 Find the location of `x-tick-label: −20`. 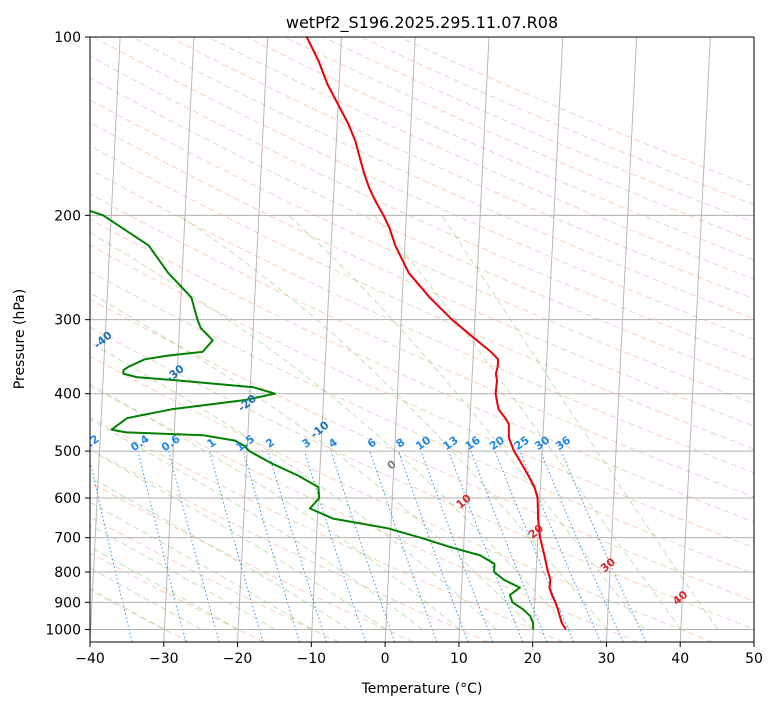

x-tick-label: −20 is located at coordinates (238, 659).